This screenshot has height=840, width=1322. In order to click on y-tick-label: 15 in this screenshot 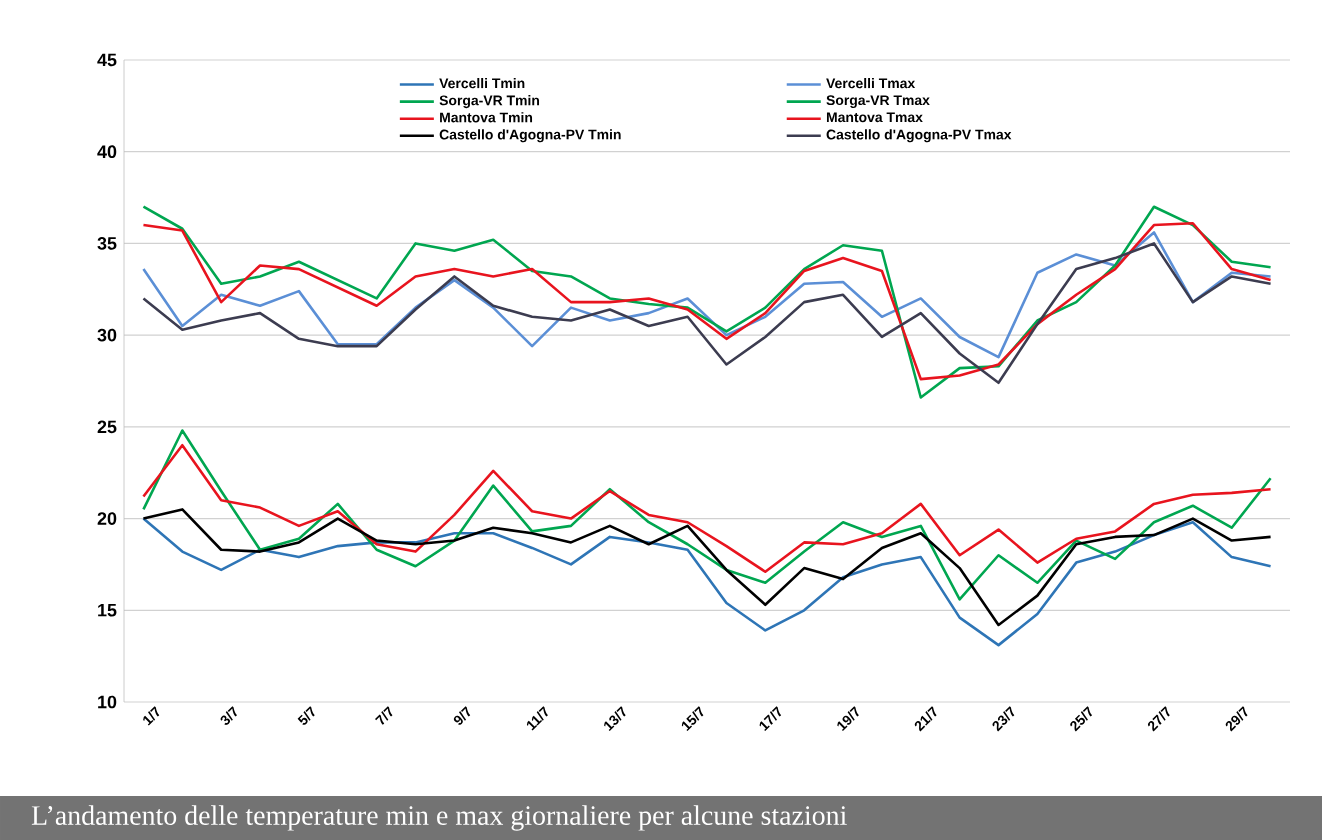, I will do `click(107, 610)`.